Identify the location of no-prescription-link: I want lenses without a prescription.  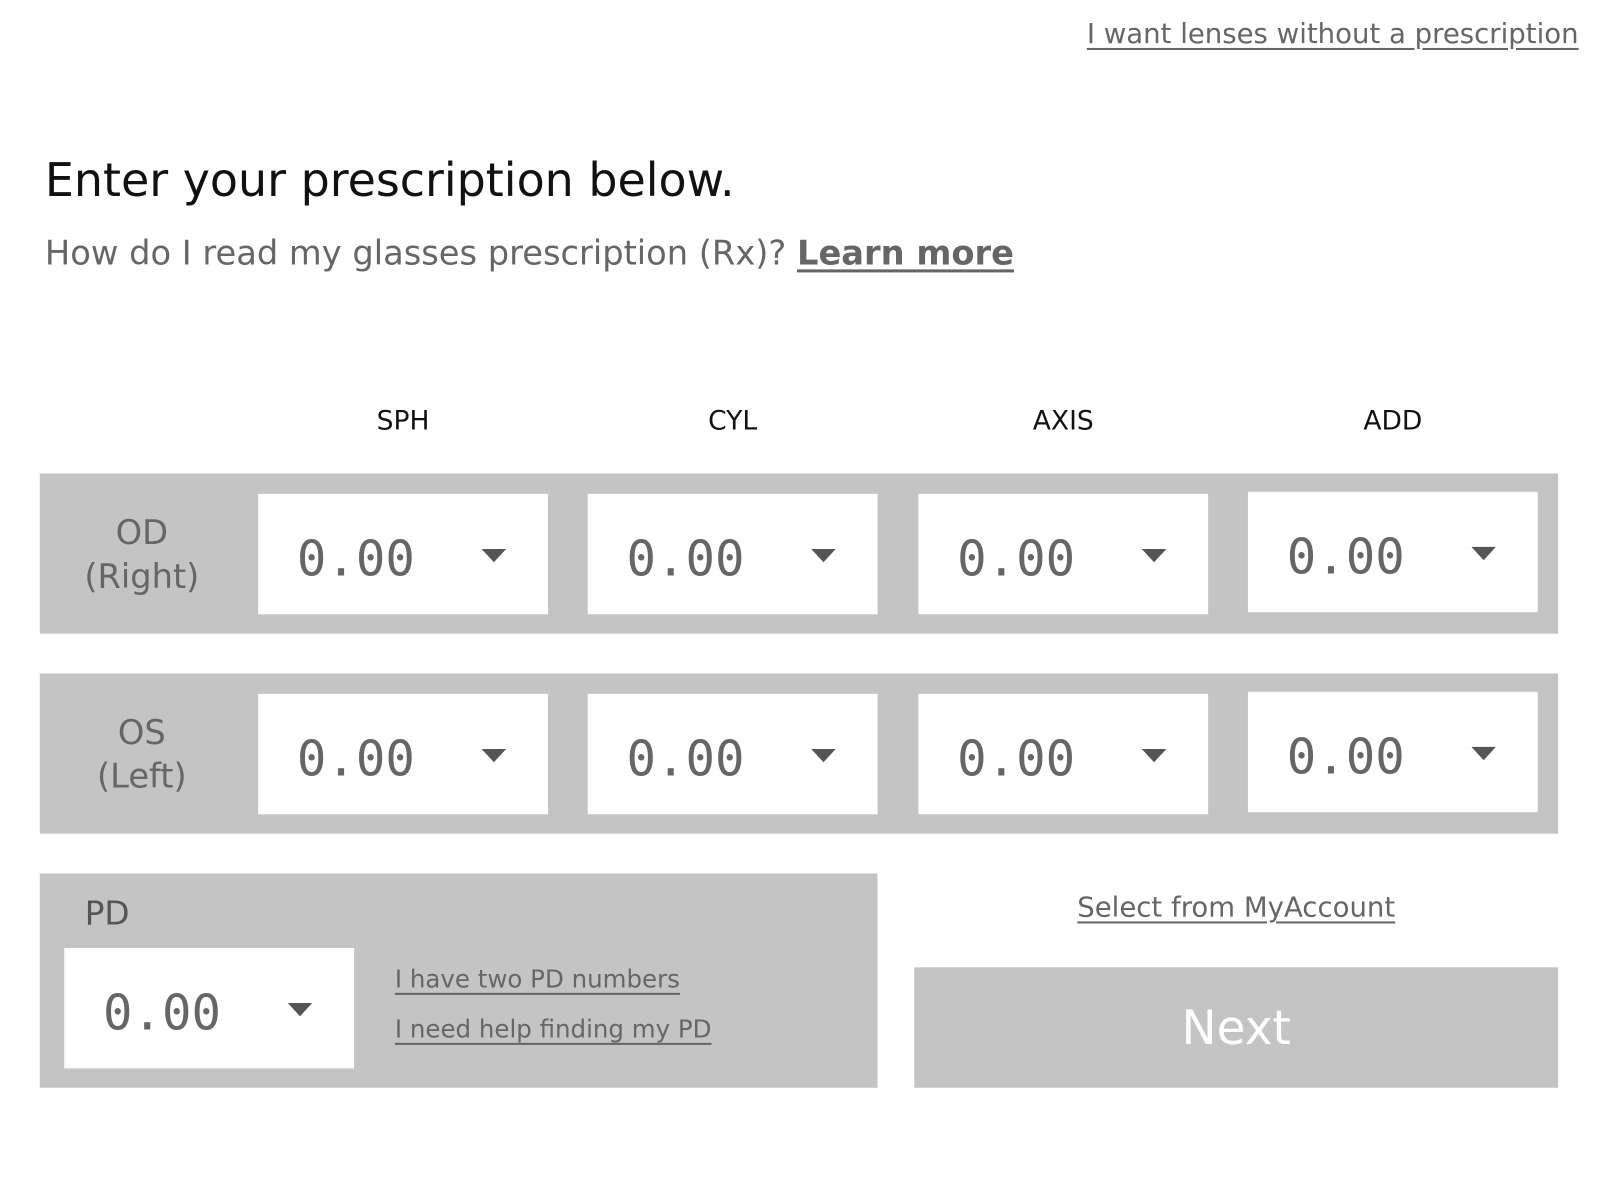
(1332, 34).